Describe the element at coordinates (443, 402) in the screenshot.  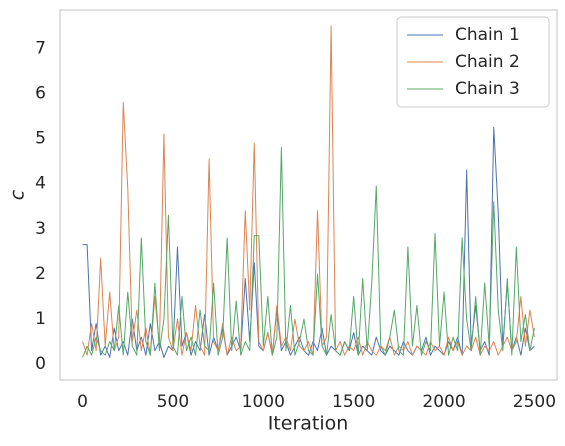
I see `x-tick-label: 2000` at that location.